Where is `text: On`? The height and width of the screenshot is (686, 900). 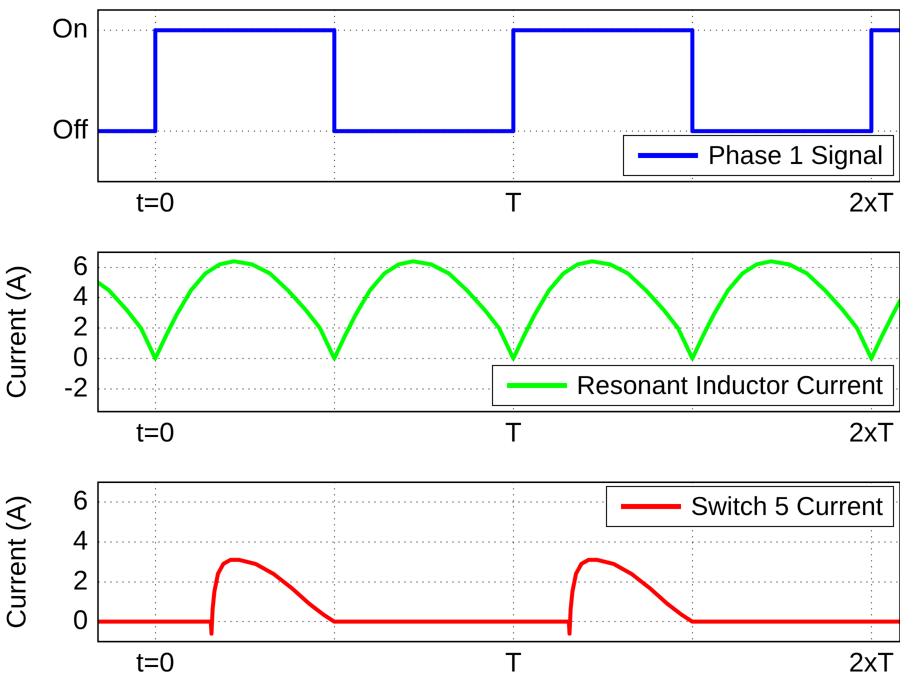
text: On is located at coordinates (70, 29).